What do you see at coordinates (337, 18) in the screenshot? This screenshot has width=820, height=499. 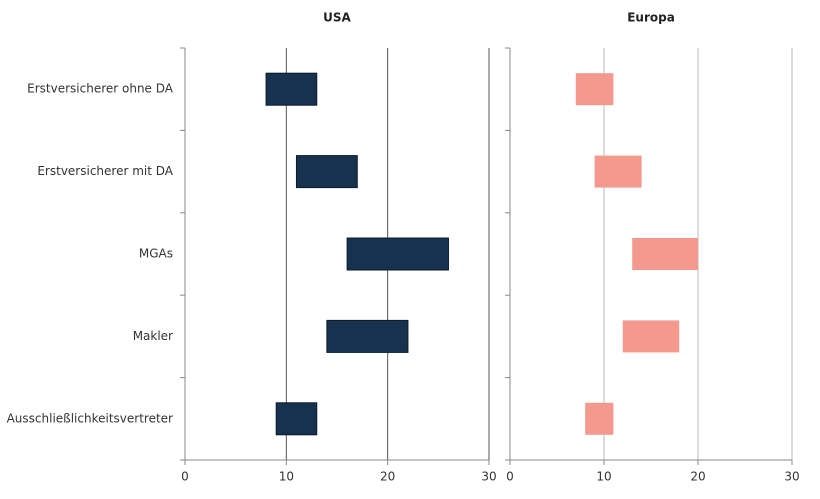 I see `panel-title: USA` at bounding box center [337, 18].